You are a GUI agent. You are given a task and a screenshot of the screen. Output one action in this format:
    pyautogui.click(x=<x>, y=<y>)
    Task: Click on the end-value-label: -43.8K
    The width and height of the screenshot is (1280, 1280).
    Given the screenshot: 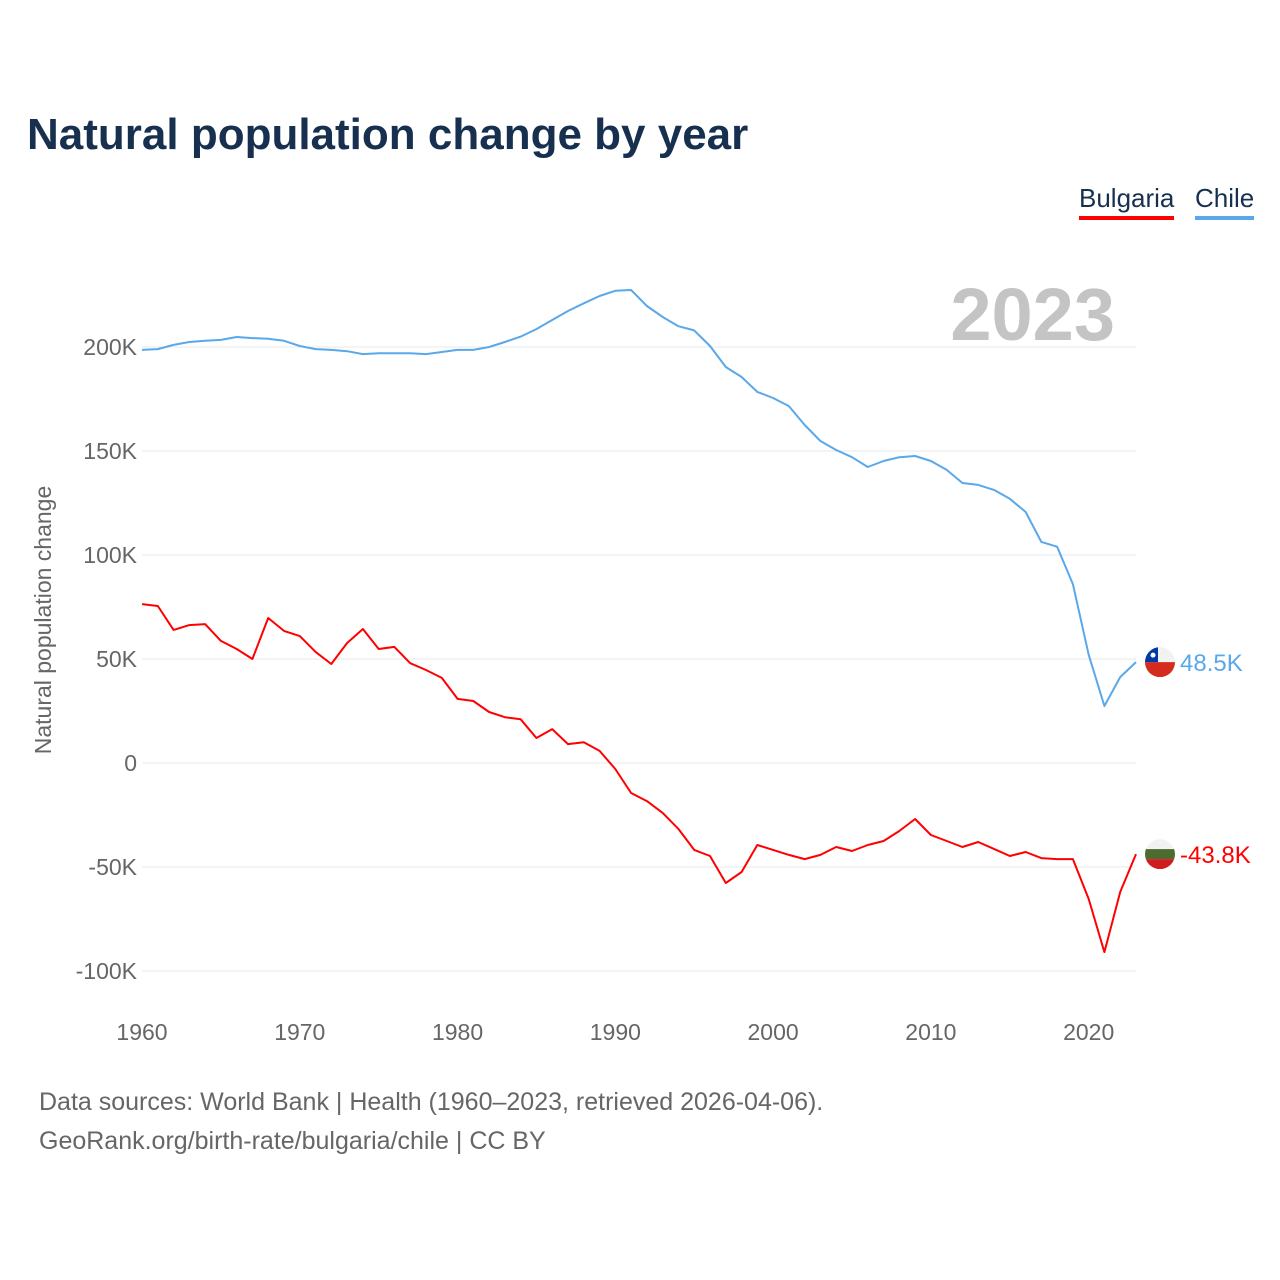 What is the action you would take?
    pyautogui.click(x=1215, y=855)
    